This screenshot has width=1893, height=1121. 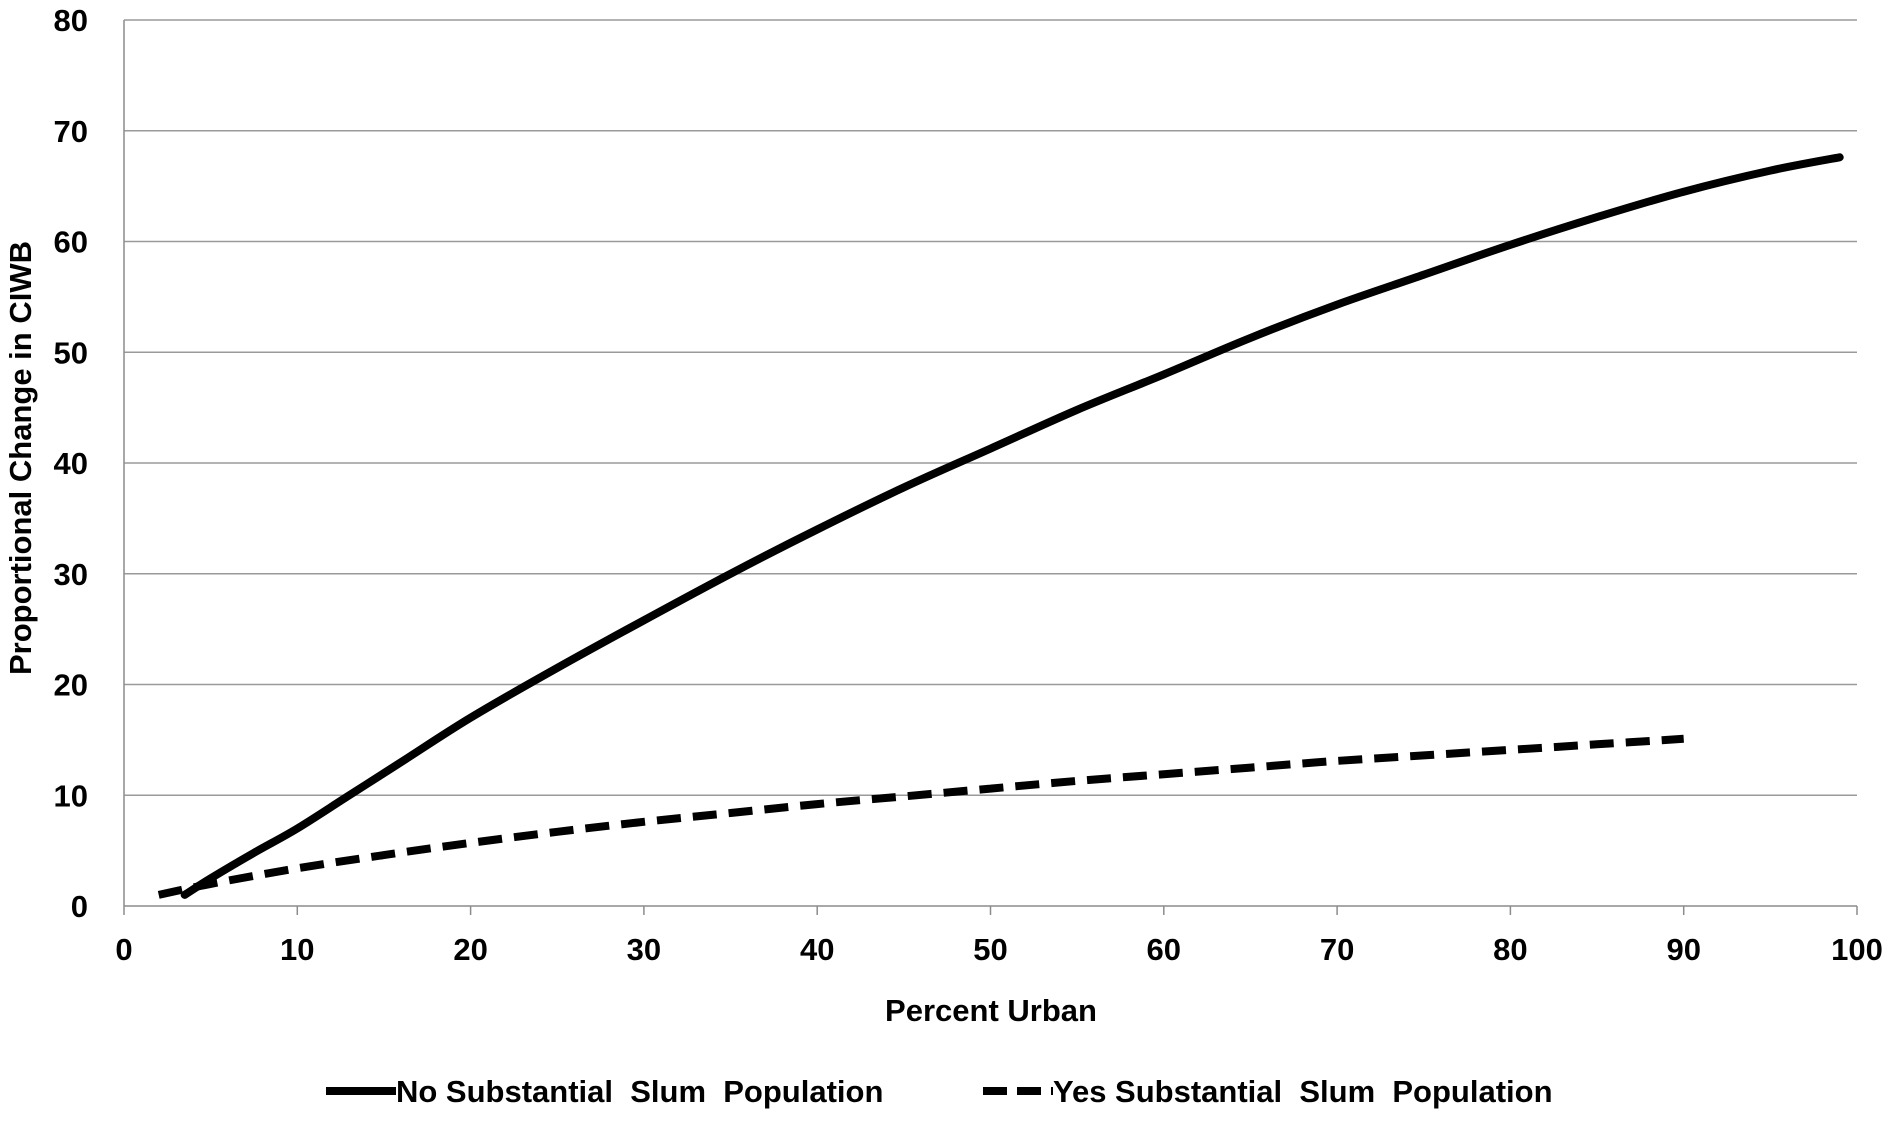 What do you see at coordinates (1857, 949) in the screenshot?
I see `x-tick-label: 100` at bounding box center [1857, 949].